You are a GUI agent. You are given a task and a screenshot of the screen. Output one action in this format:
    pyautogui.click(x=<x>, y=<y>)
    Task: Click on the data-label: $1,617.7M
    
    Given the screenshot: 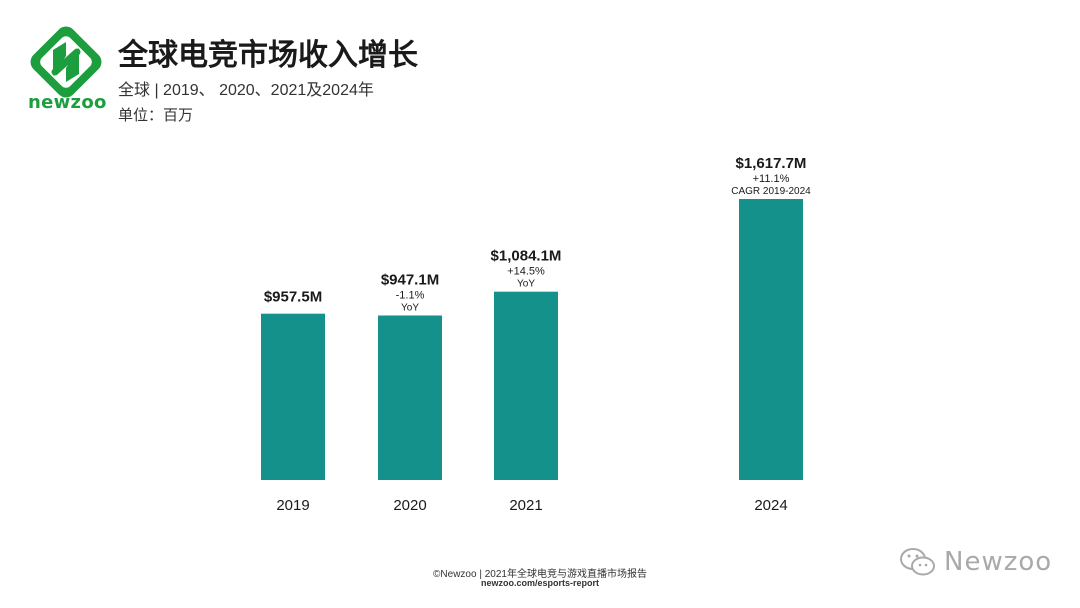 What is the action you would take?
    pyautogui.click(x=771, y=163)
    